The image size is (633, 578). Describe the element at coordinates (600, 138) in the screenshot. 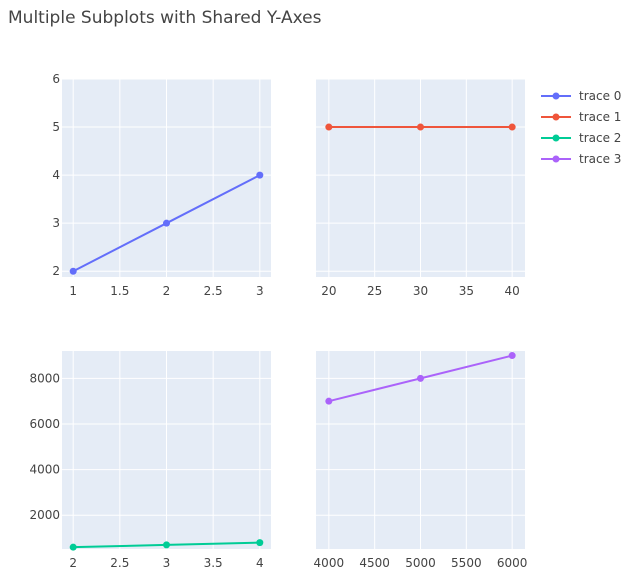

I see `legend-label: trace 2` at that location.